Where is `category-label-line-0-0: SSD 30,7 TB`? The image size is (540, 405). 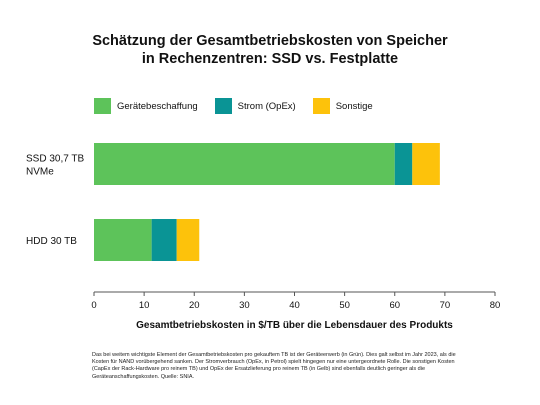 category-label-line-0-0: SSD 30,7 TB is located at coordinates (55, 159).